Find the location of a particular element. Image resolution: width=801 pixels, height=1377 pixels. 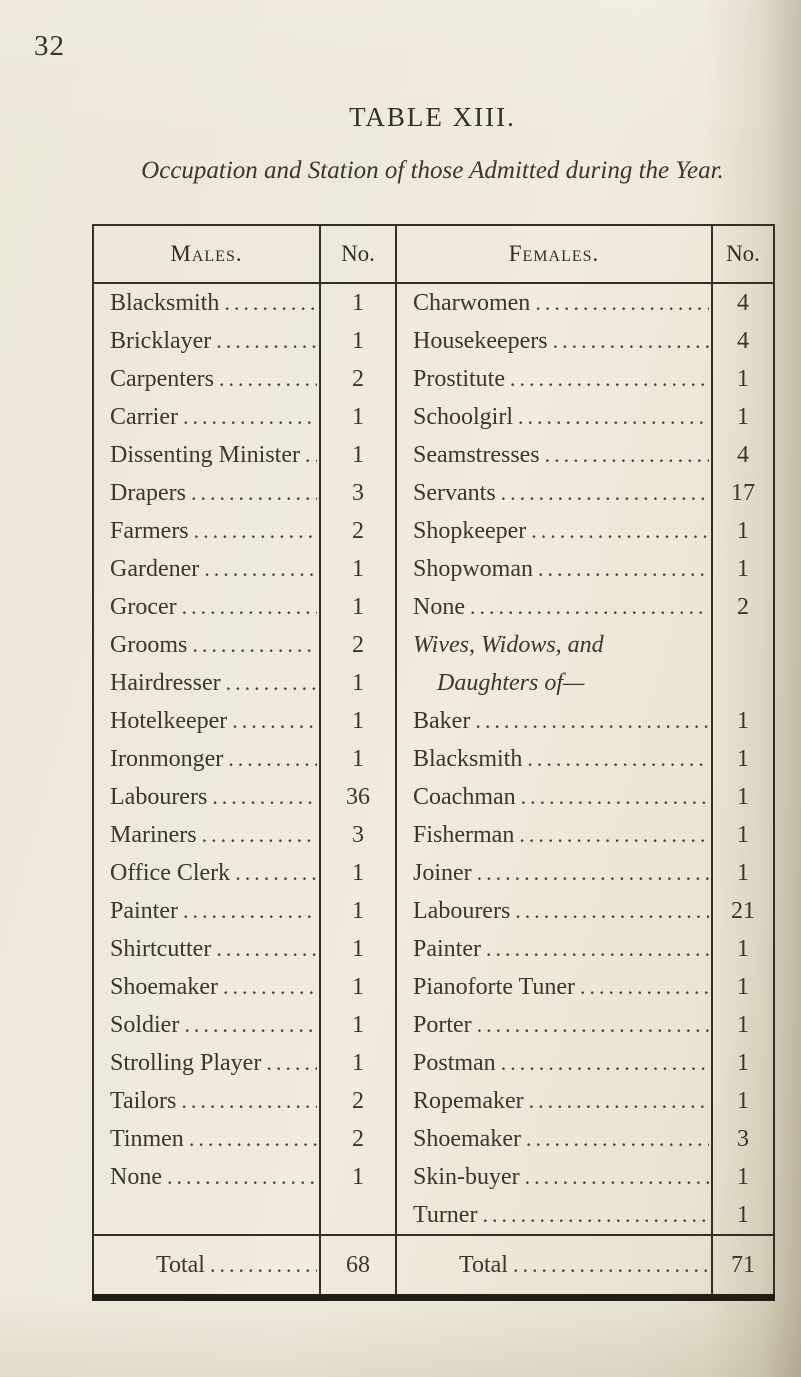

male-occupation-label: Ironmonger is located at coordinates (167, 759).